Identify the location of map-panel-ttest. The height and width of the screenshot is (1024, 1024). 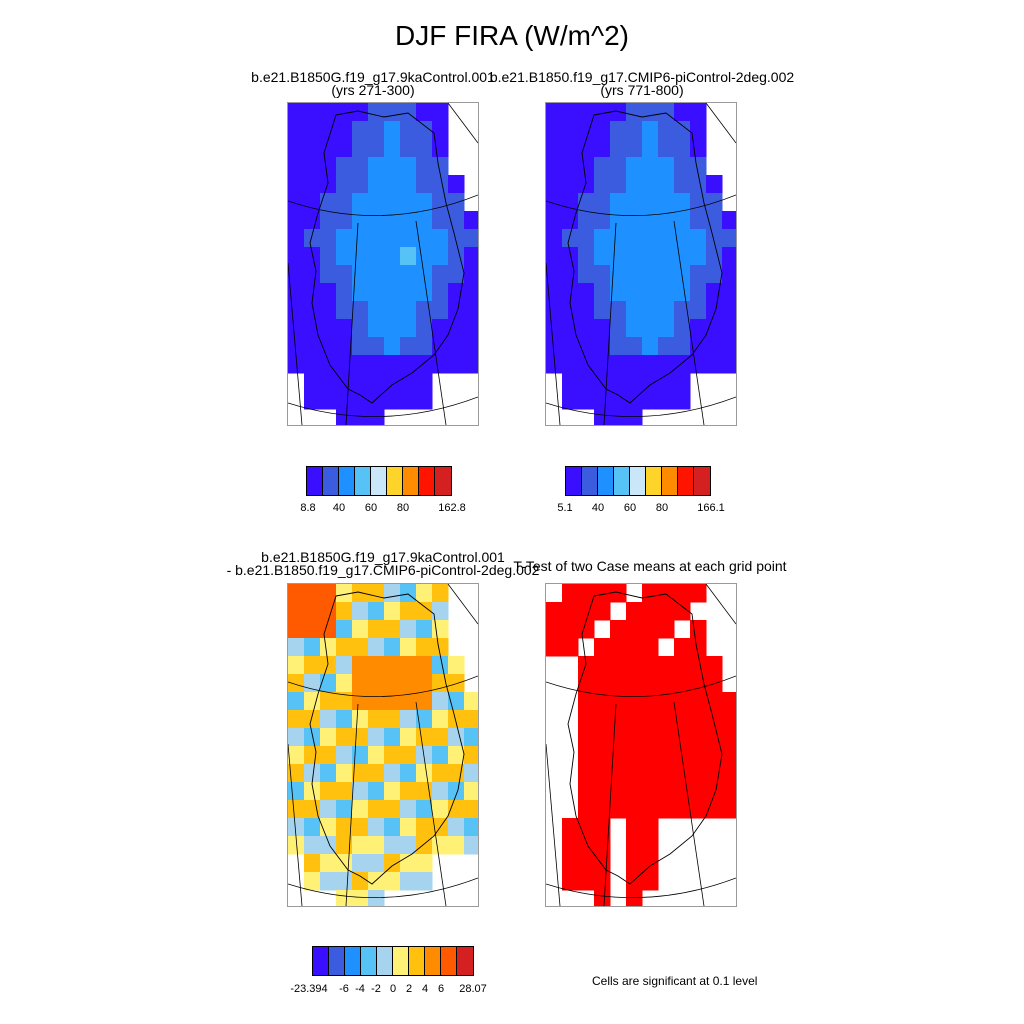
(641, 745).